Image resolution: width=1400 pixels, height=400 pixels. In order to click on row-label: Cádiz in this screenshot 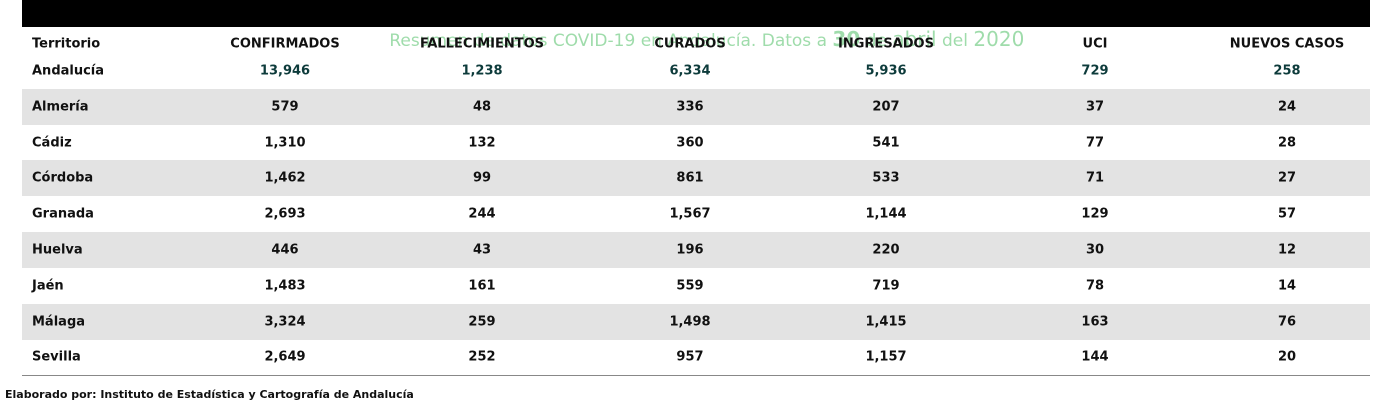, I will do `click(52, 143)`.